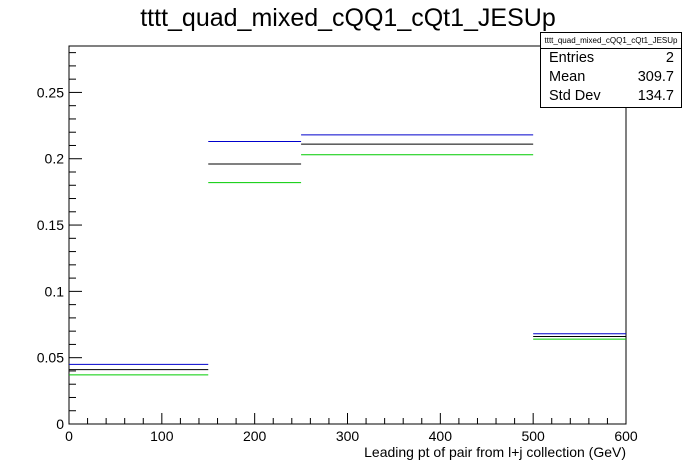 The image size is (696, 472). What do you see at coordinates (69, 436) in the screenshot?
I see `x-tick-label: 0` at bounding box center [69, 436].